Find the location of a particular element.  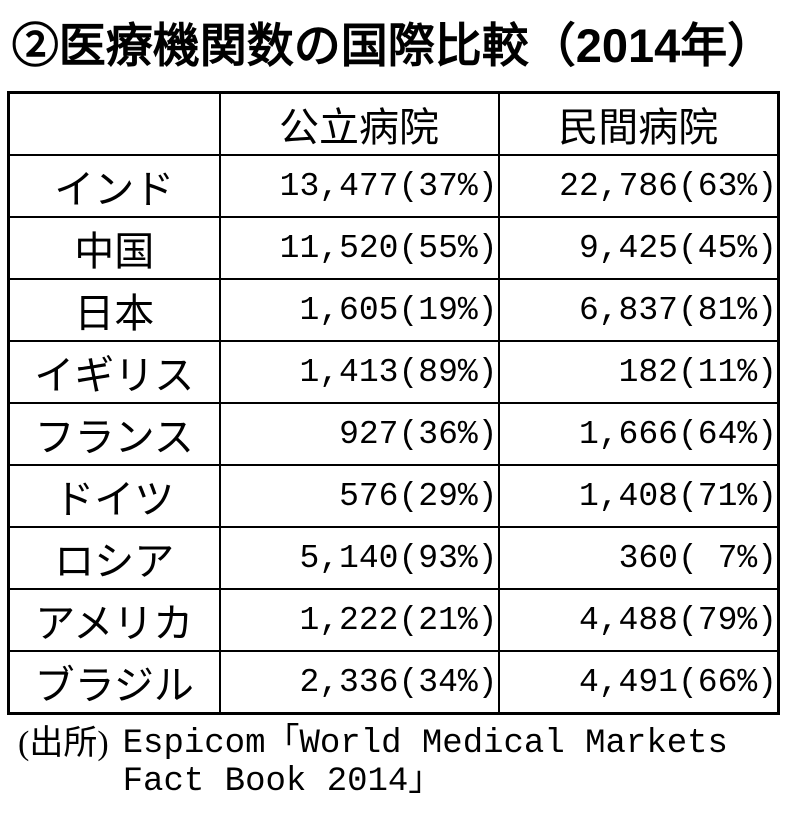

public-hospitals-cell: 1,222(21%) is located at coordinates (359, 620).